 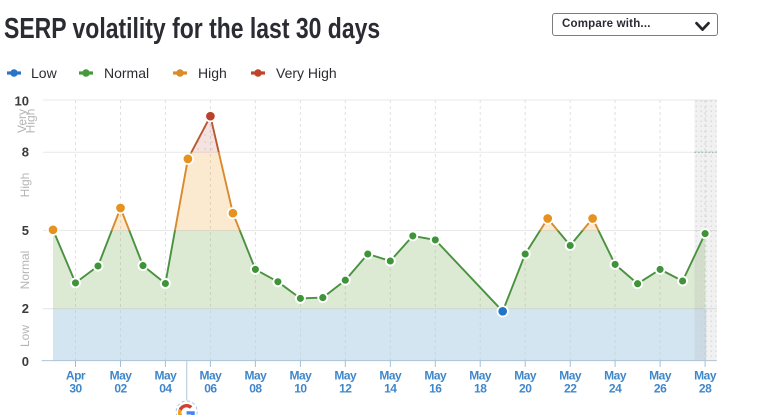 What do you see at coordinates (435, 389) in the screenshot?
I see `svg-text: 16` at bounding box center [435, 389].